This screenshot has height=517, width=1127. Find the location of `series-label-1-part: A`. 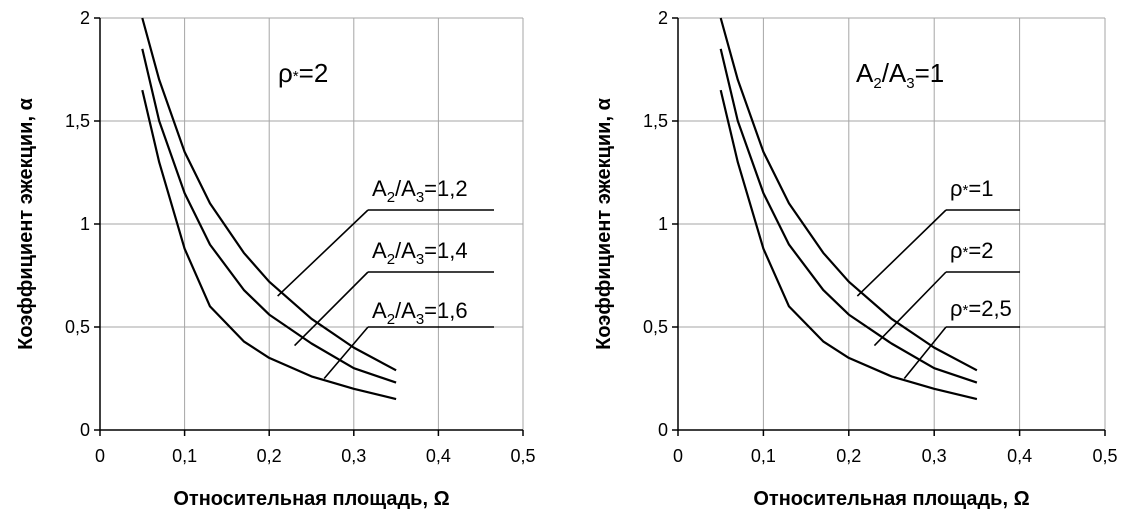

series-label-1-part: A is located at coordinates (379, 188).